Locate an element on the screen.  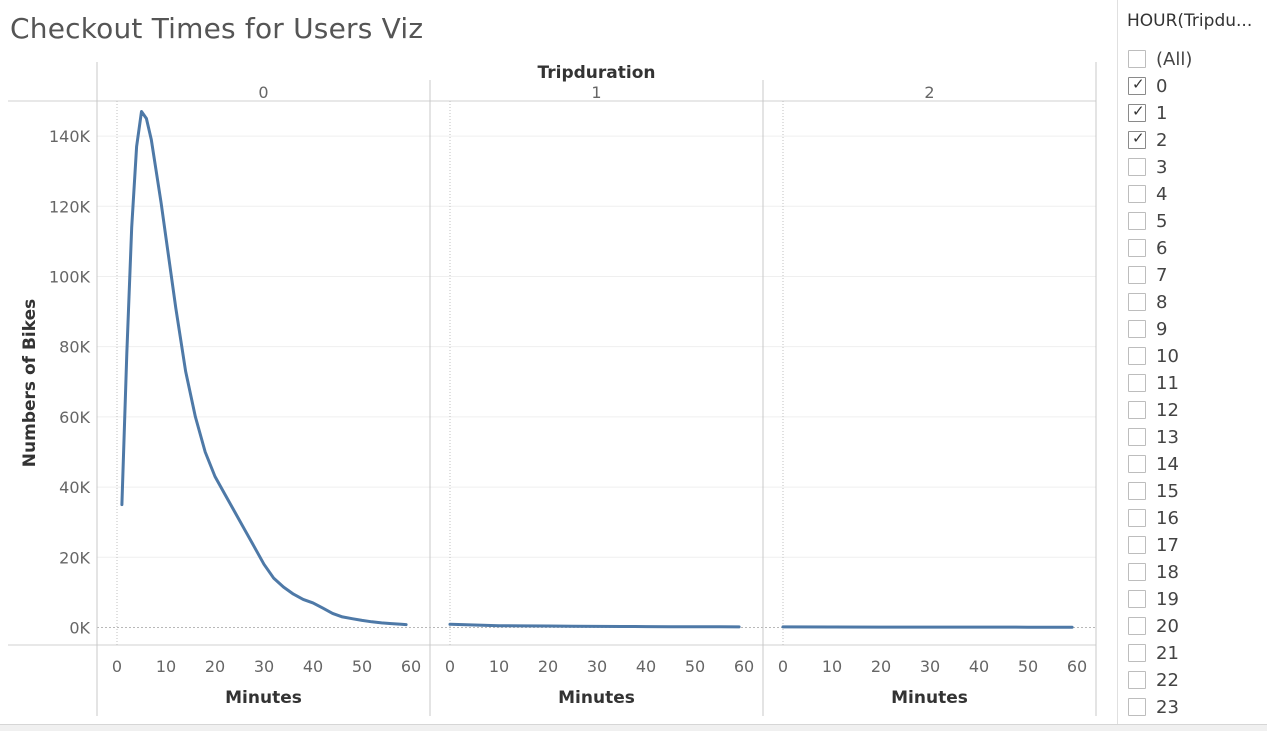
filter-option: 18 is located at coordinates (1153, 572).